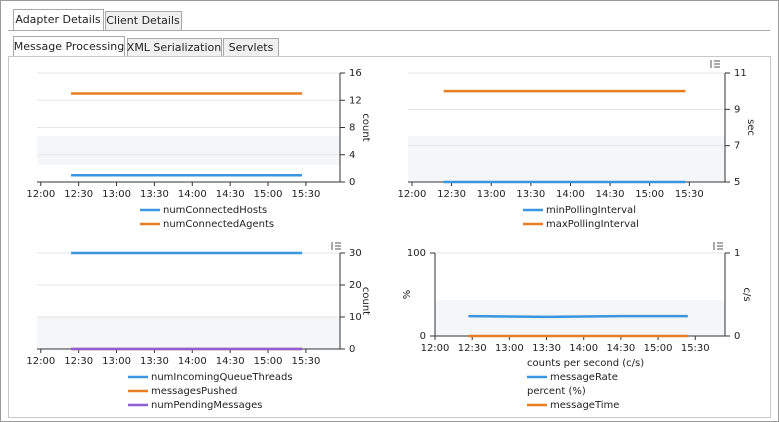 This screenshot has height=422, width=779. Describe the element at coordinates (740, 73) in the screenshot. I see `y-tick-label: 11` at that location.